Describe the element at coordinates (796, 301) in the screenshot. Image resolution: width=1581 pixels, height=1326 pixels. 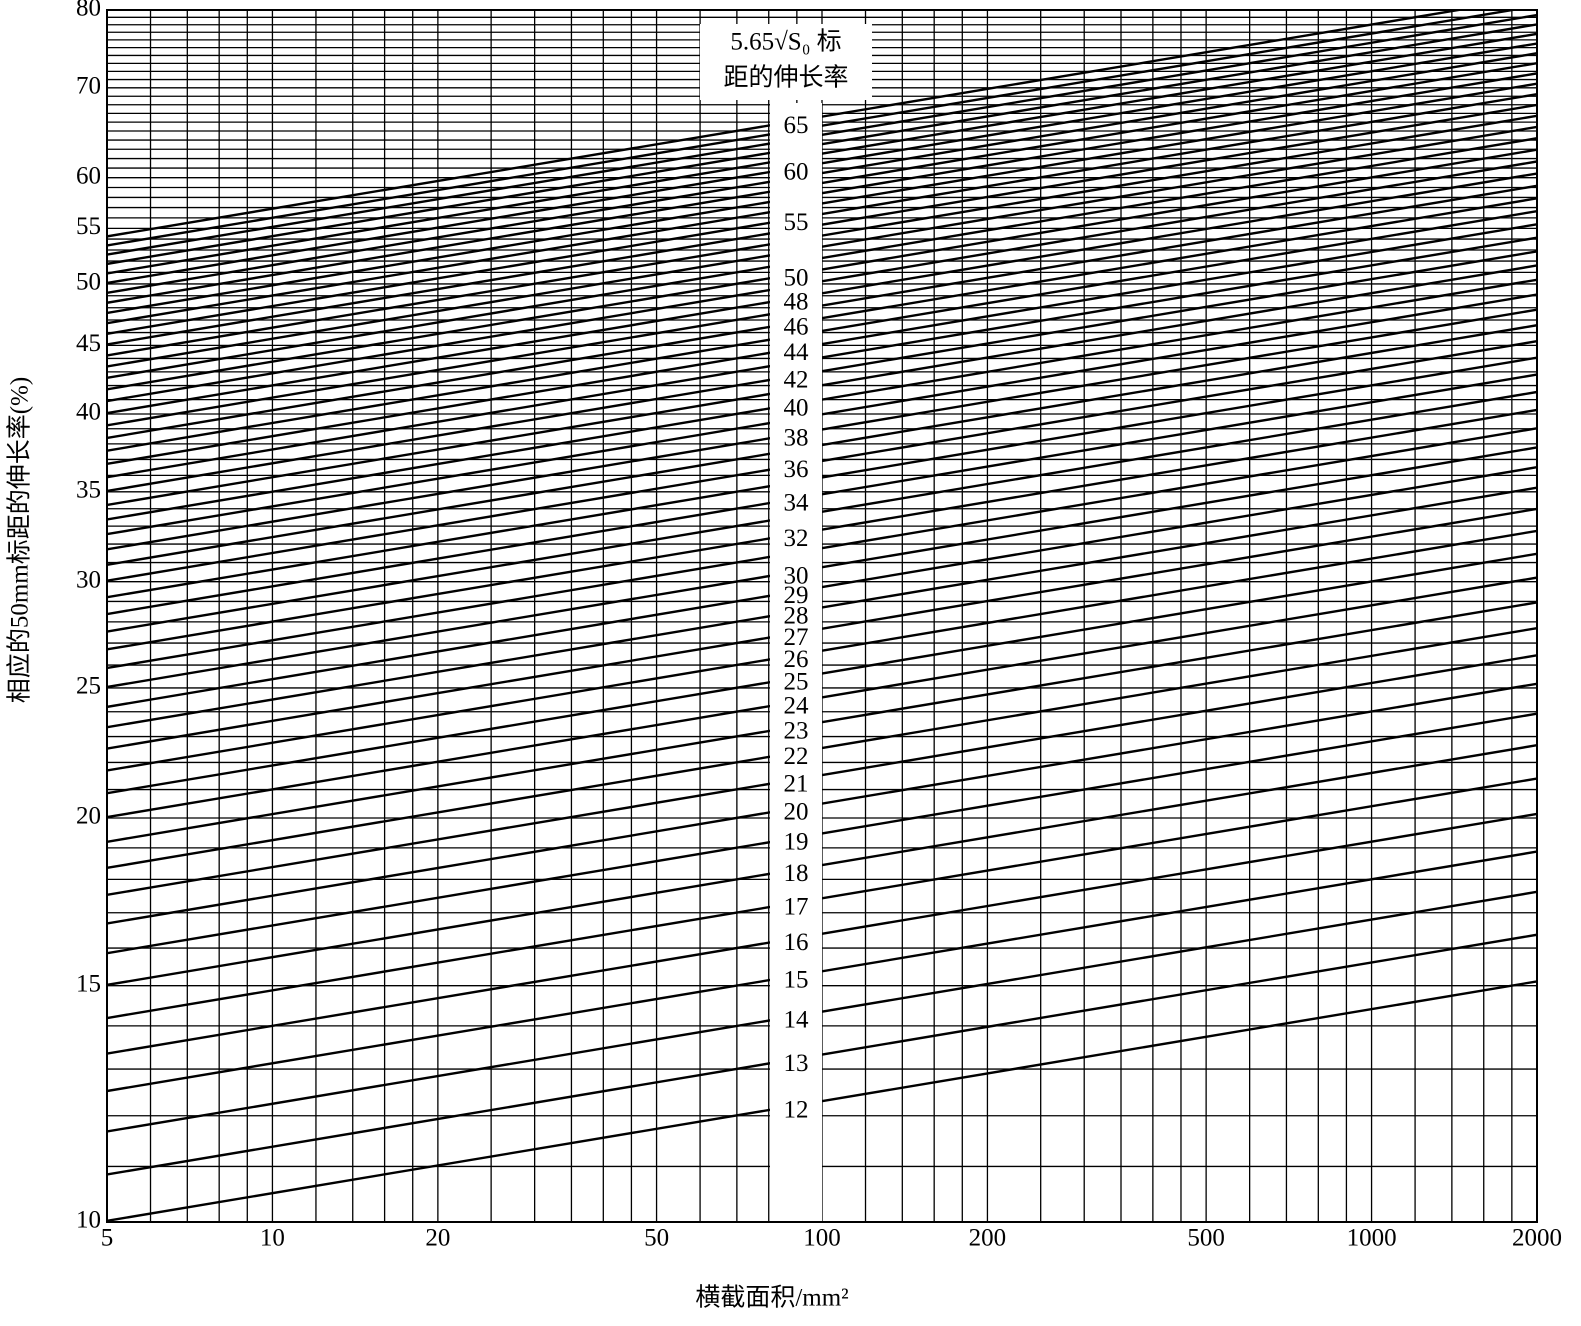
I see `center-label: 48` at that location.